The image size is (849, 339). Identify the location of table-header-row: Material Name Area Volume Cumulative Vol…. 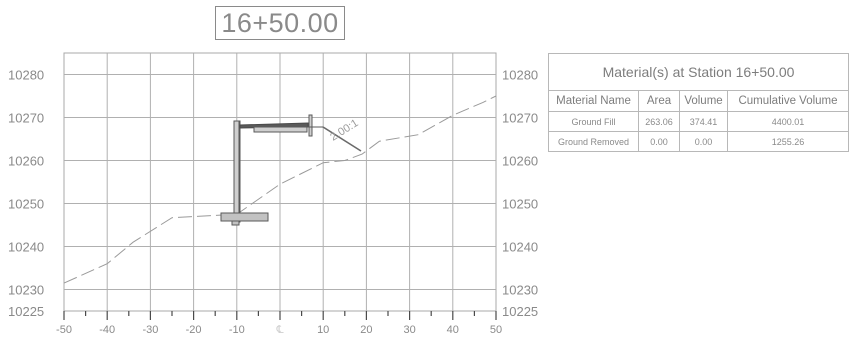
(698, 101).